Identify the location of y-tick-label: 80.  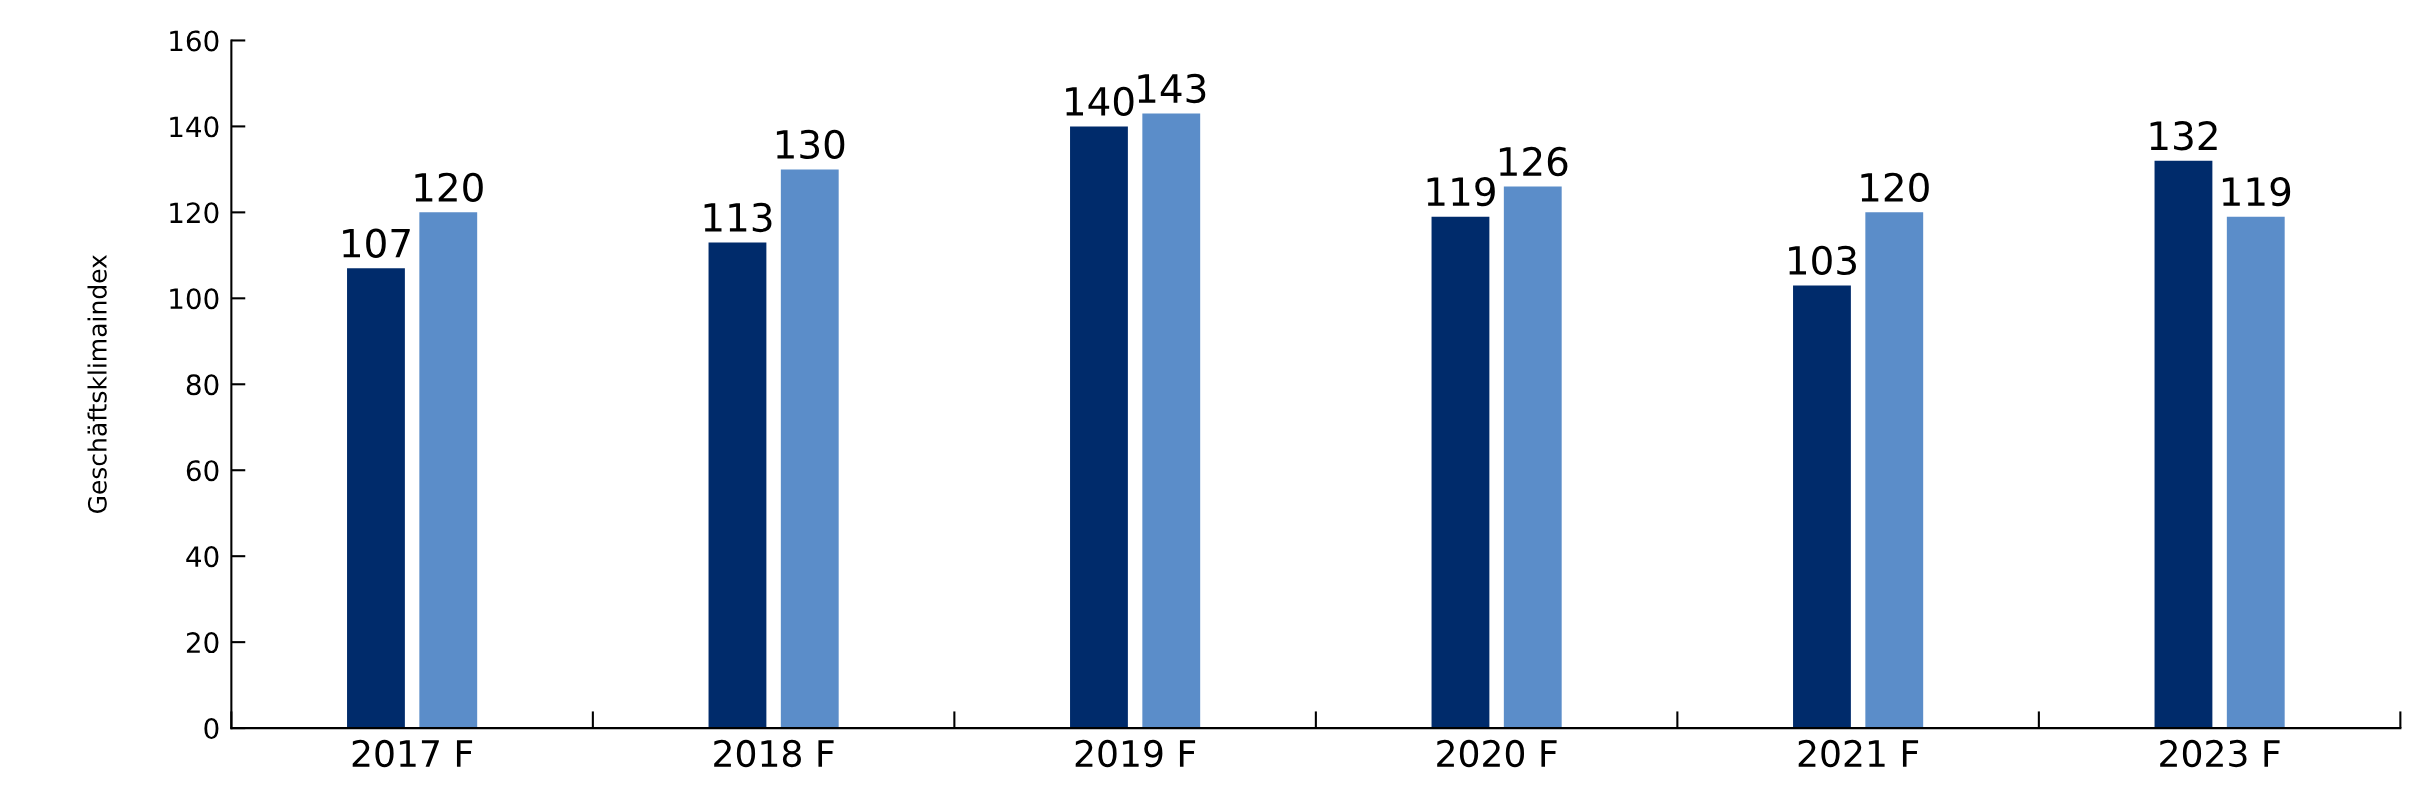
(202, 385).